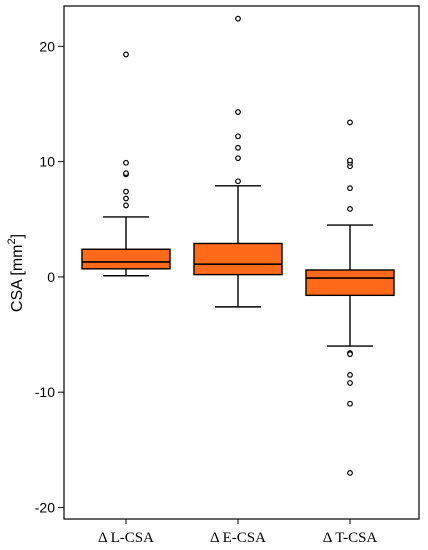  Describe the element at coordinates (47, 162) in the screenshot. I see `y-tick-label: 10` at that location.